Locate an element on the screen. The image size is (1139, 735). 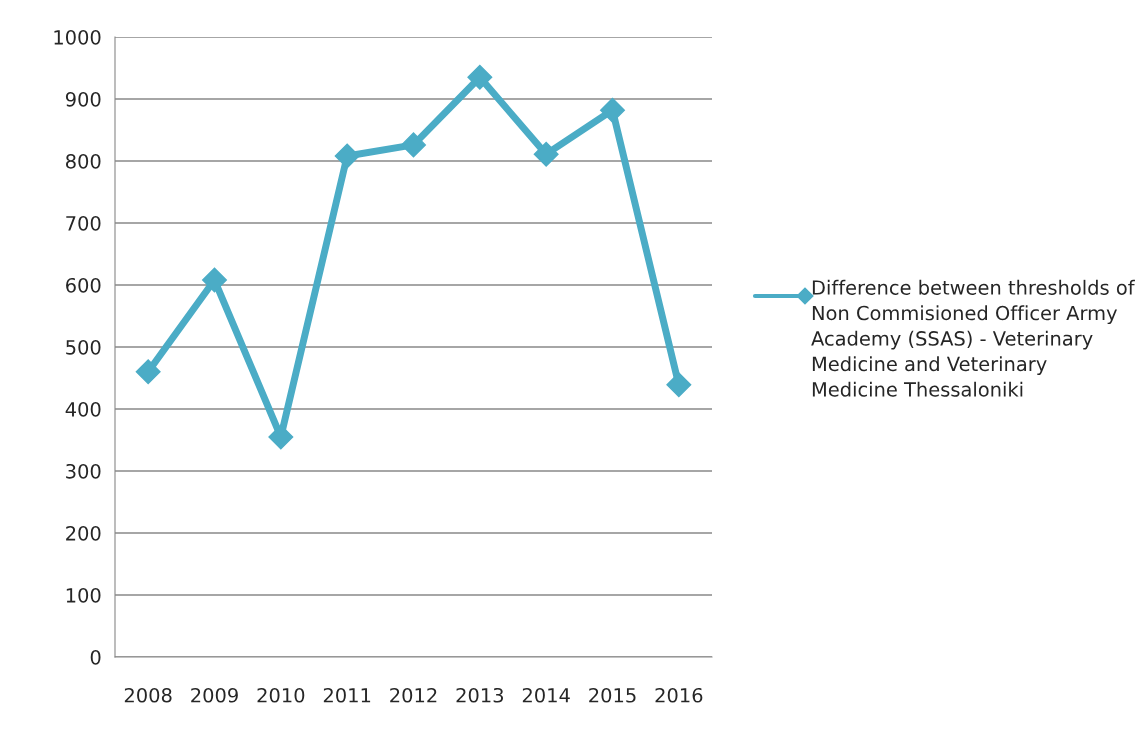
legend-label: Difference between thresholds of Non Commisioned Officer Army Academy (SSAS) - Veterinary Medicine and Veterinary Medicine Thessaloniki is located at coordinates (973, 338).